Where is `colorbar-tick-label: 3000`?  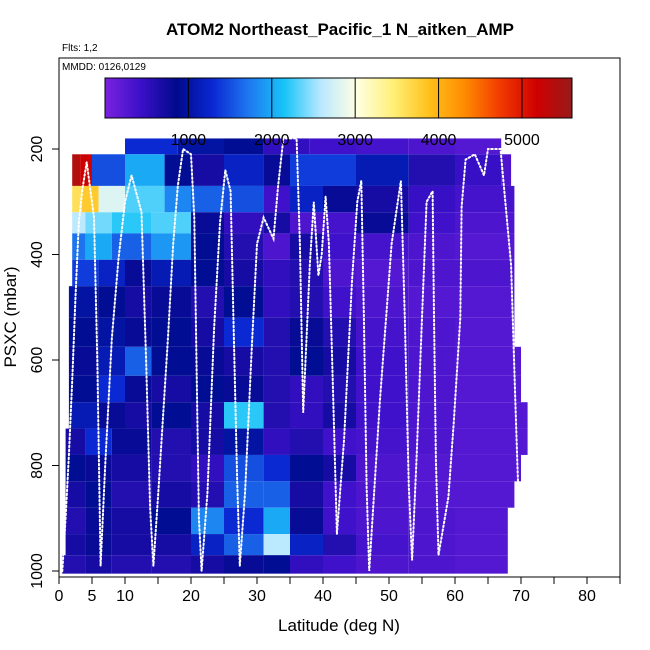
colorbar-tick-label: 3000 is located at coordinates (355, 140).